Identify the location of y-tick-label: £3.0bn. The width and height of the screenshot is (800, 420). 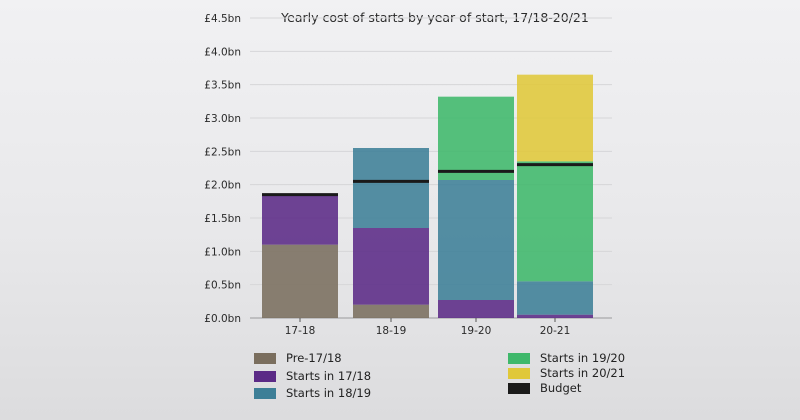
(222, 119).